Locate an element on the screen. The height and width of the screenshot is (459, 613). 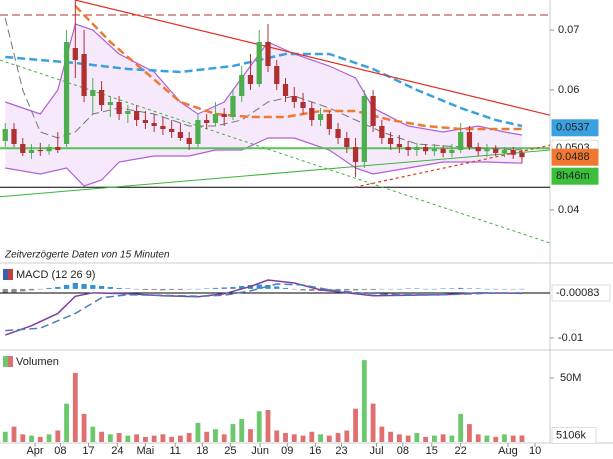
macd-plot is located at coordinates (275, 307).